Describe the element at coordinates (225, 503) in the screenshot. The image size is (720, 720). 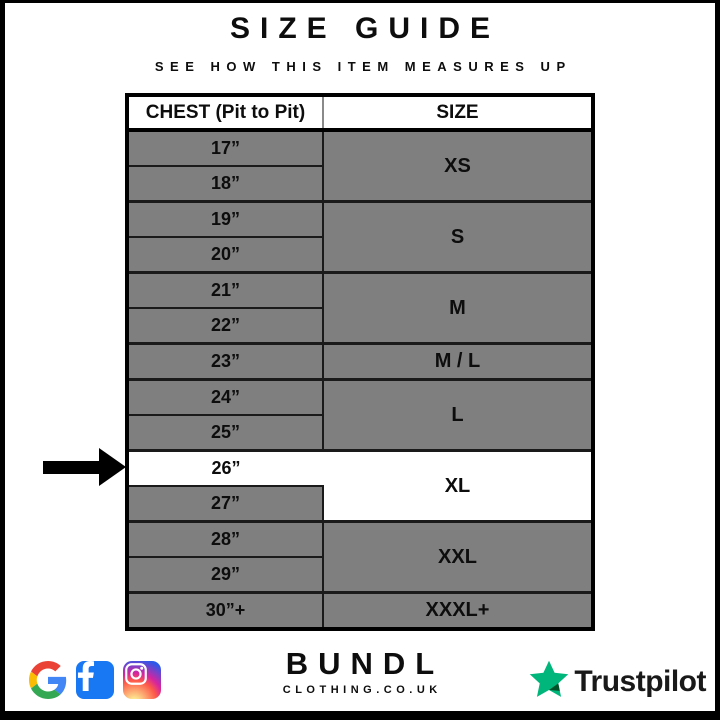
I see `chest-cell: 27”` at that location.